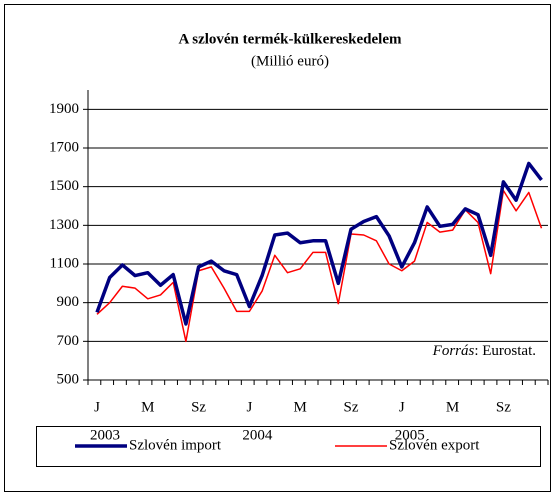  I want to click on y-tick-label: 1100, so click(64, 263).